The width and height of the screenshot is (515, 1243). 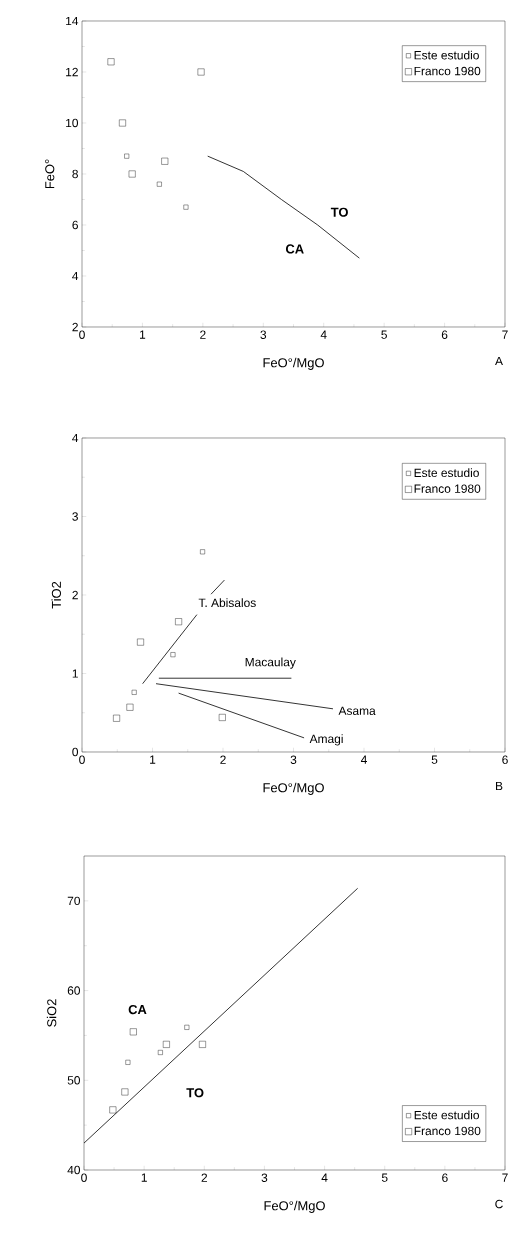 I want to click on y-tick-label: 14, so click(x=72, y=21).